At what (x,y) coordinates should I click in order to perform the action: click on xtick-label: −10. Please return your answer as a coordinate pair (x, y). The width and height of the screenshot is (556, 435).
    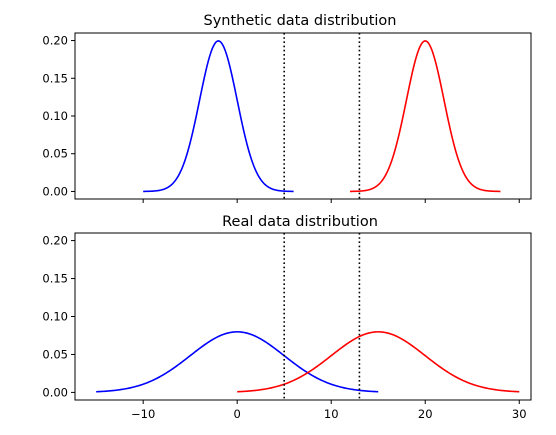
    Looking at the image, I should click on (143, 414).